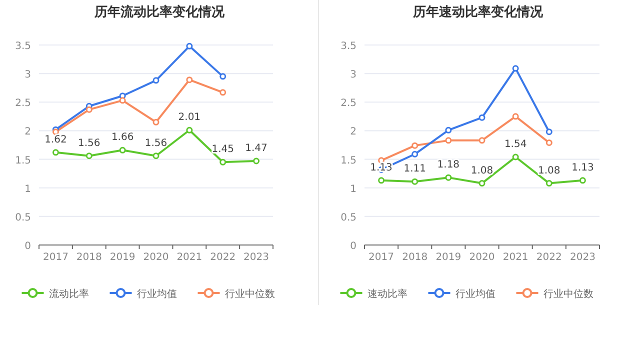 The width and height of the screenshot is (637, 344). I want to click on data-label: 1.62, so click(55, 140).